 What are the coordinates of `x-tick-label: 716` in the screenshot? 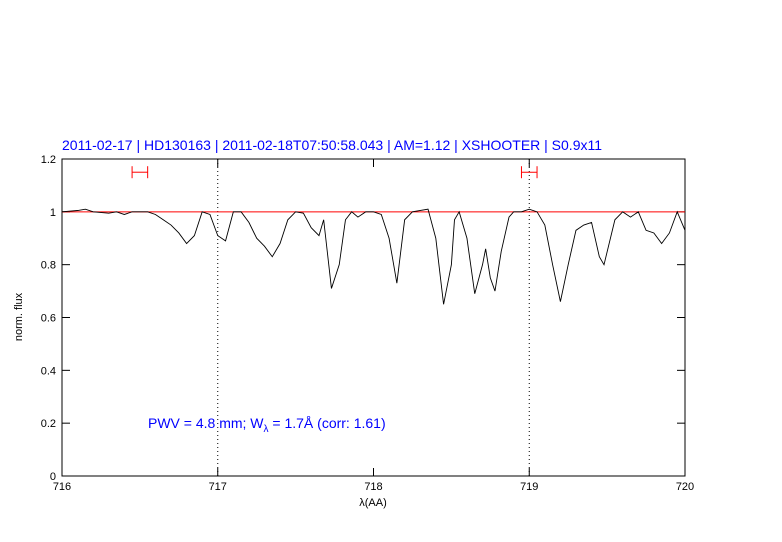 It's located at (62, 487).